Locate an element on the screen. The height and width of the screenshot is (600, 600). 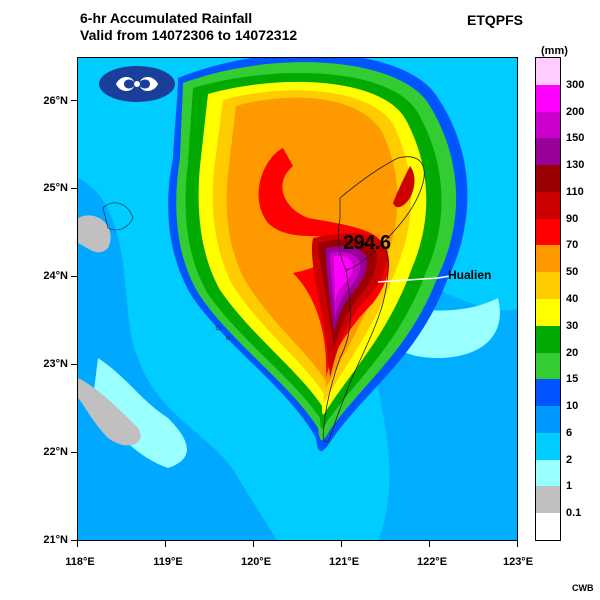
peak-value-label: 294.6 is located at coordinates (367, 243).